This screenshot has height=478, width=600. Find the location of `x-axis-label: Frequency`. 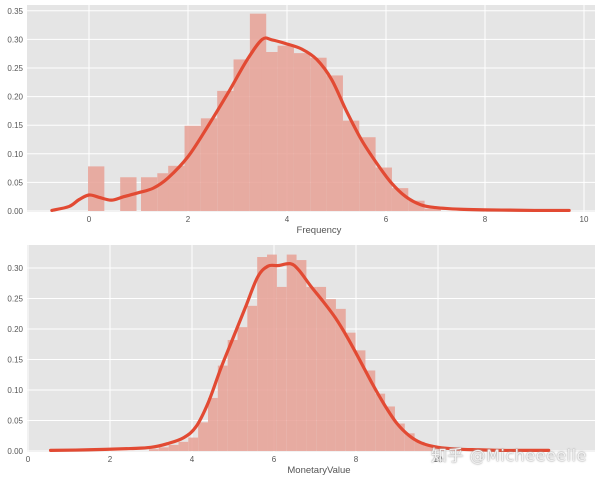

x-axis-label: Frequency is located at coordinates (319, 230).